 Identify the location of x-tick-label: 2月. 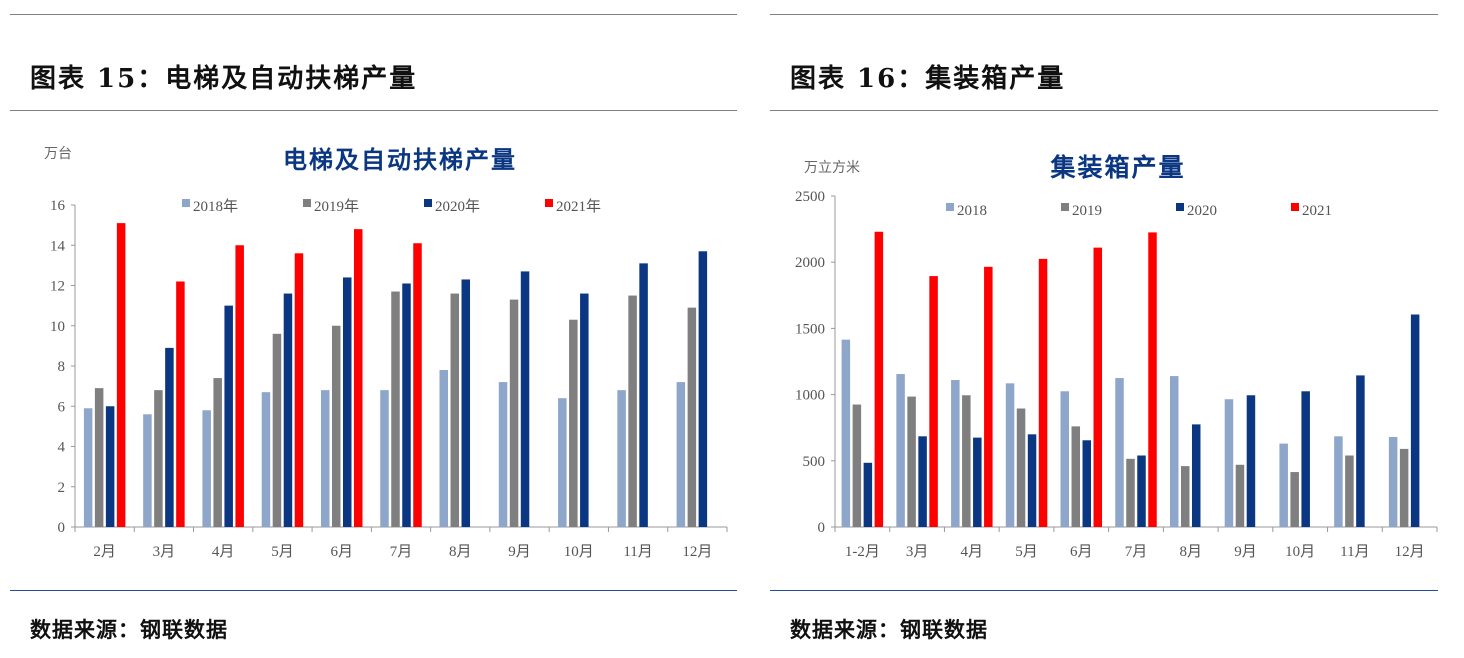
(104, 552).